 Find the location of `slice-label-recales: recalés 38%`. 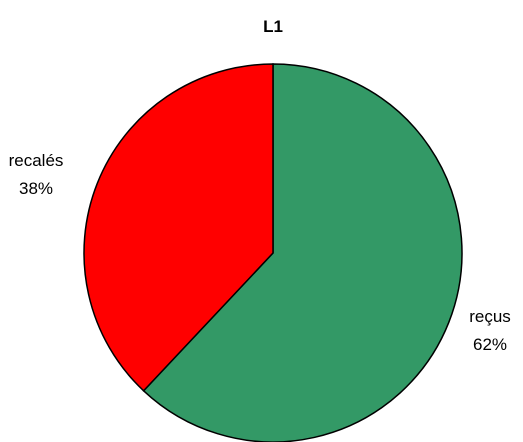

slice-label-recales: recalés 38% is located at coordinates (36, 174).